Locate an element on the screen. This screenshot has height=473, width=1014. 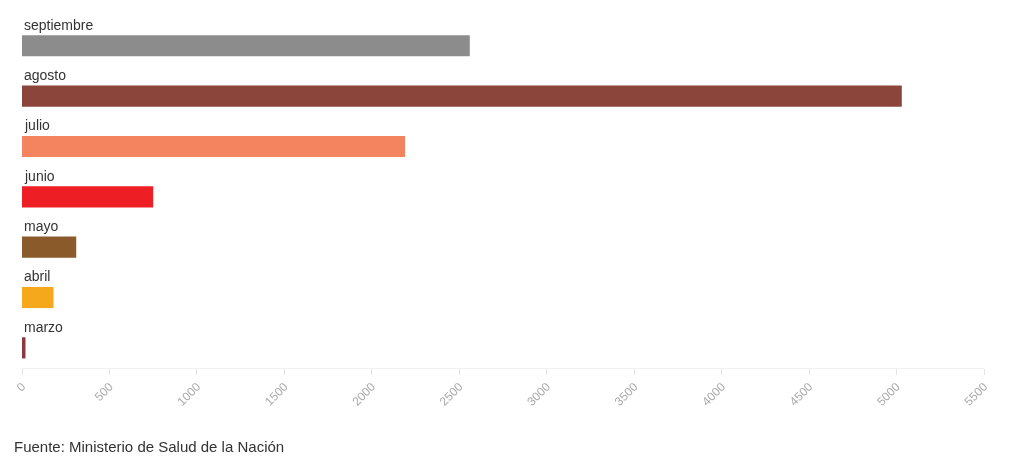
y-tick-label: septiembre is located at coordinates (59, 25).